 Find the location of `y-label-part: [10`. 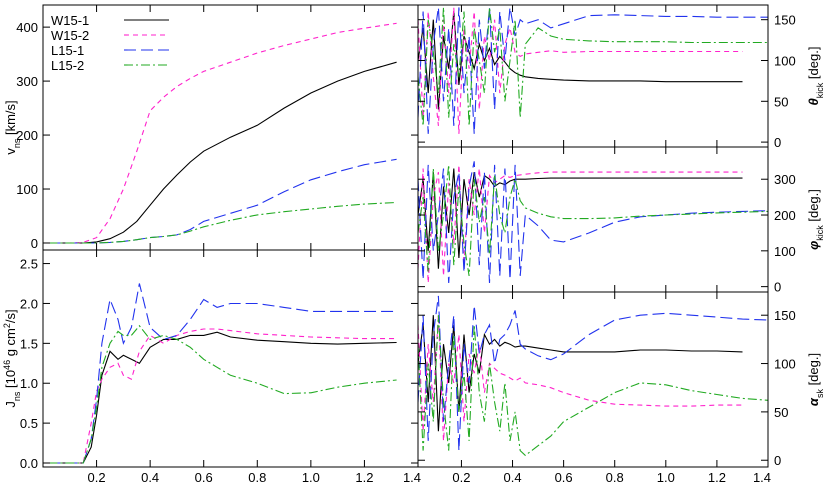

y-label-part: [10 is located at coordinates (10, 381).